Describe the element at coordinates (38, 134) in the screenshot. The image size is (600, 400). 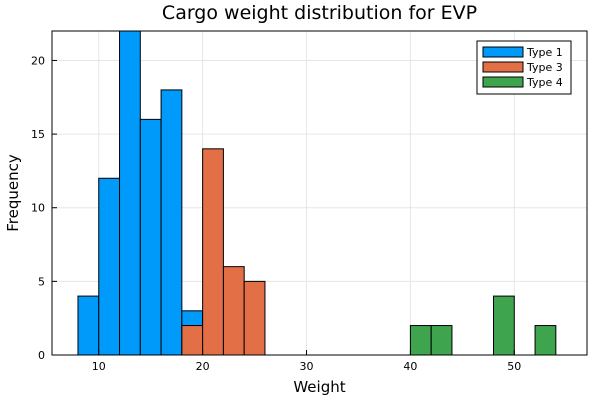
I see `y-tick-label: 15` at that location.